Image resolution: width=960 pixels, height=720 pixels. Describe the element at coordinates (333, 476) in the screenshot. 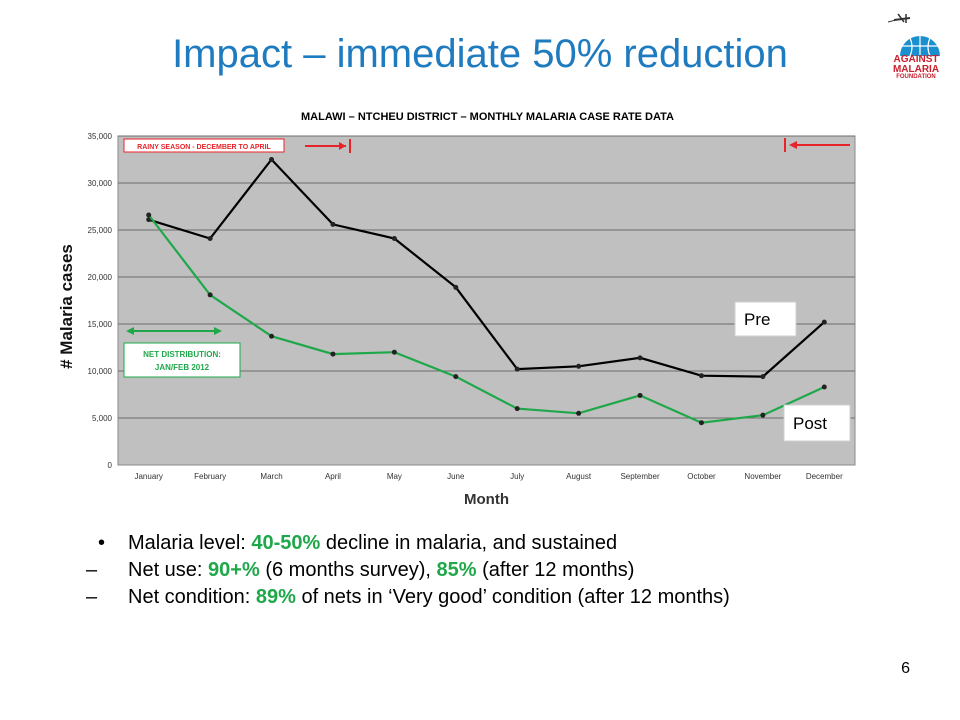

I see `x-tick-label: April` at that location.